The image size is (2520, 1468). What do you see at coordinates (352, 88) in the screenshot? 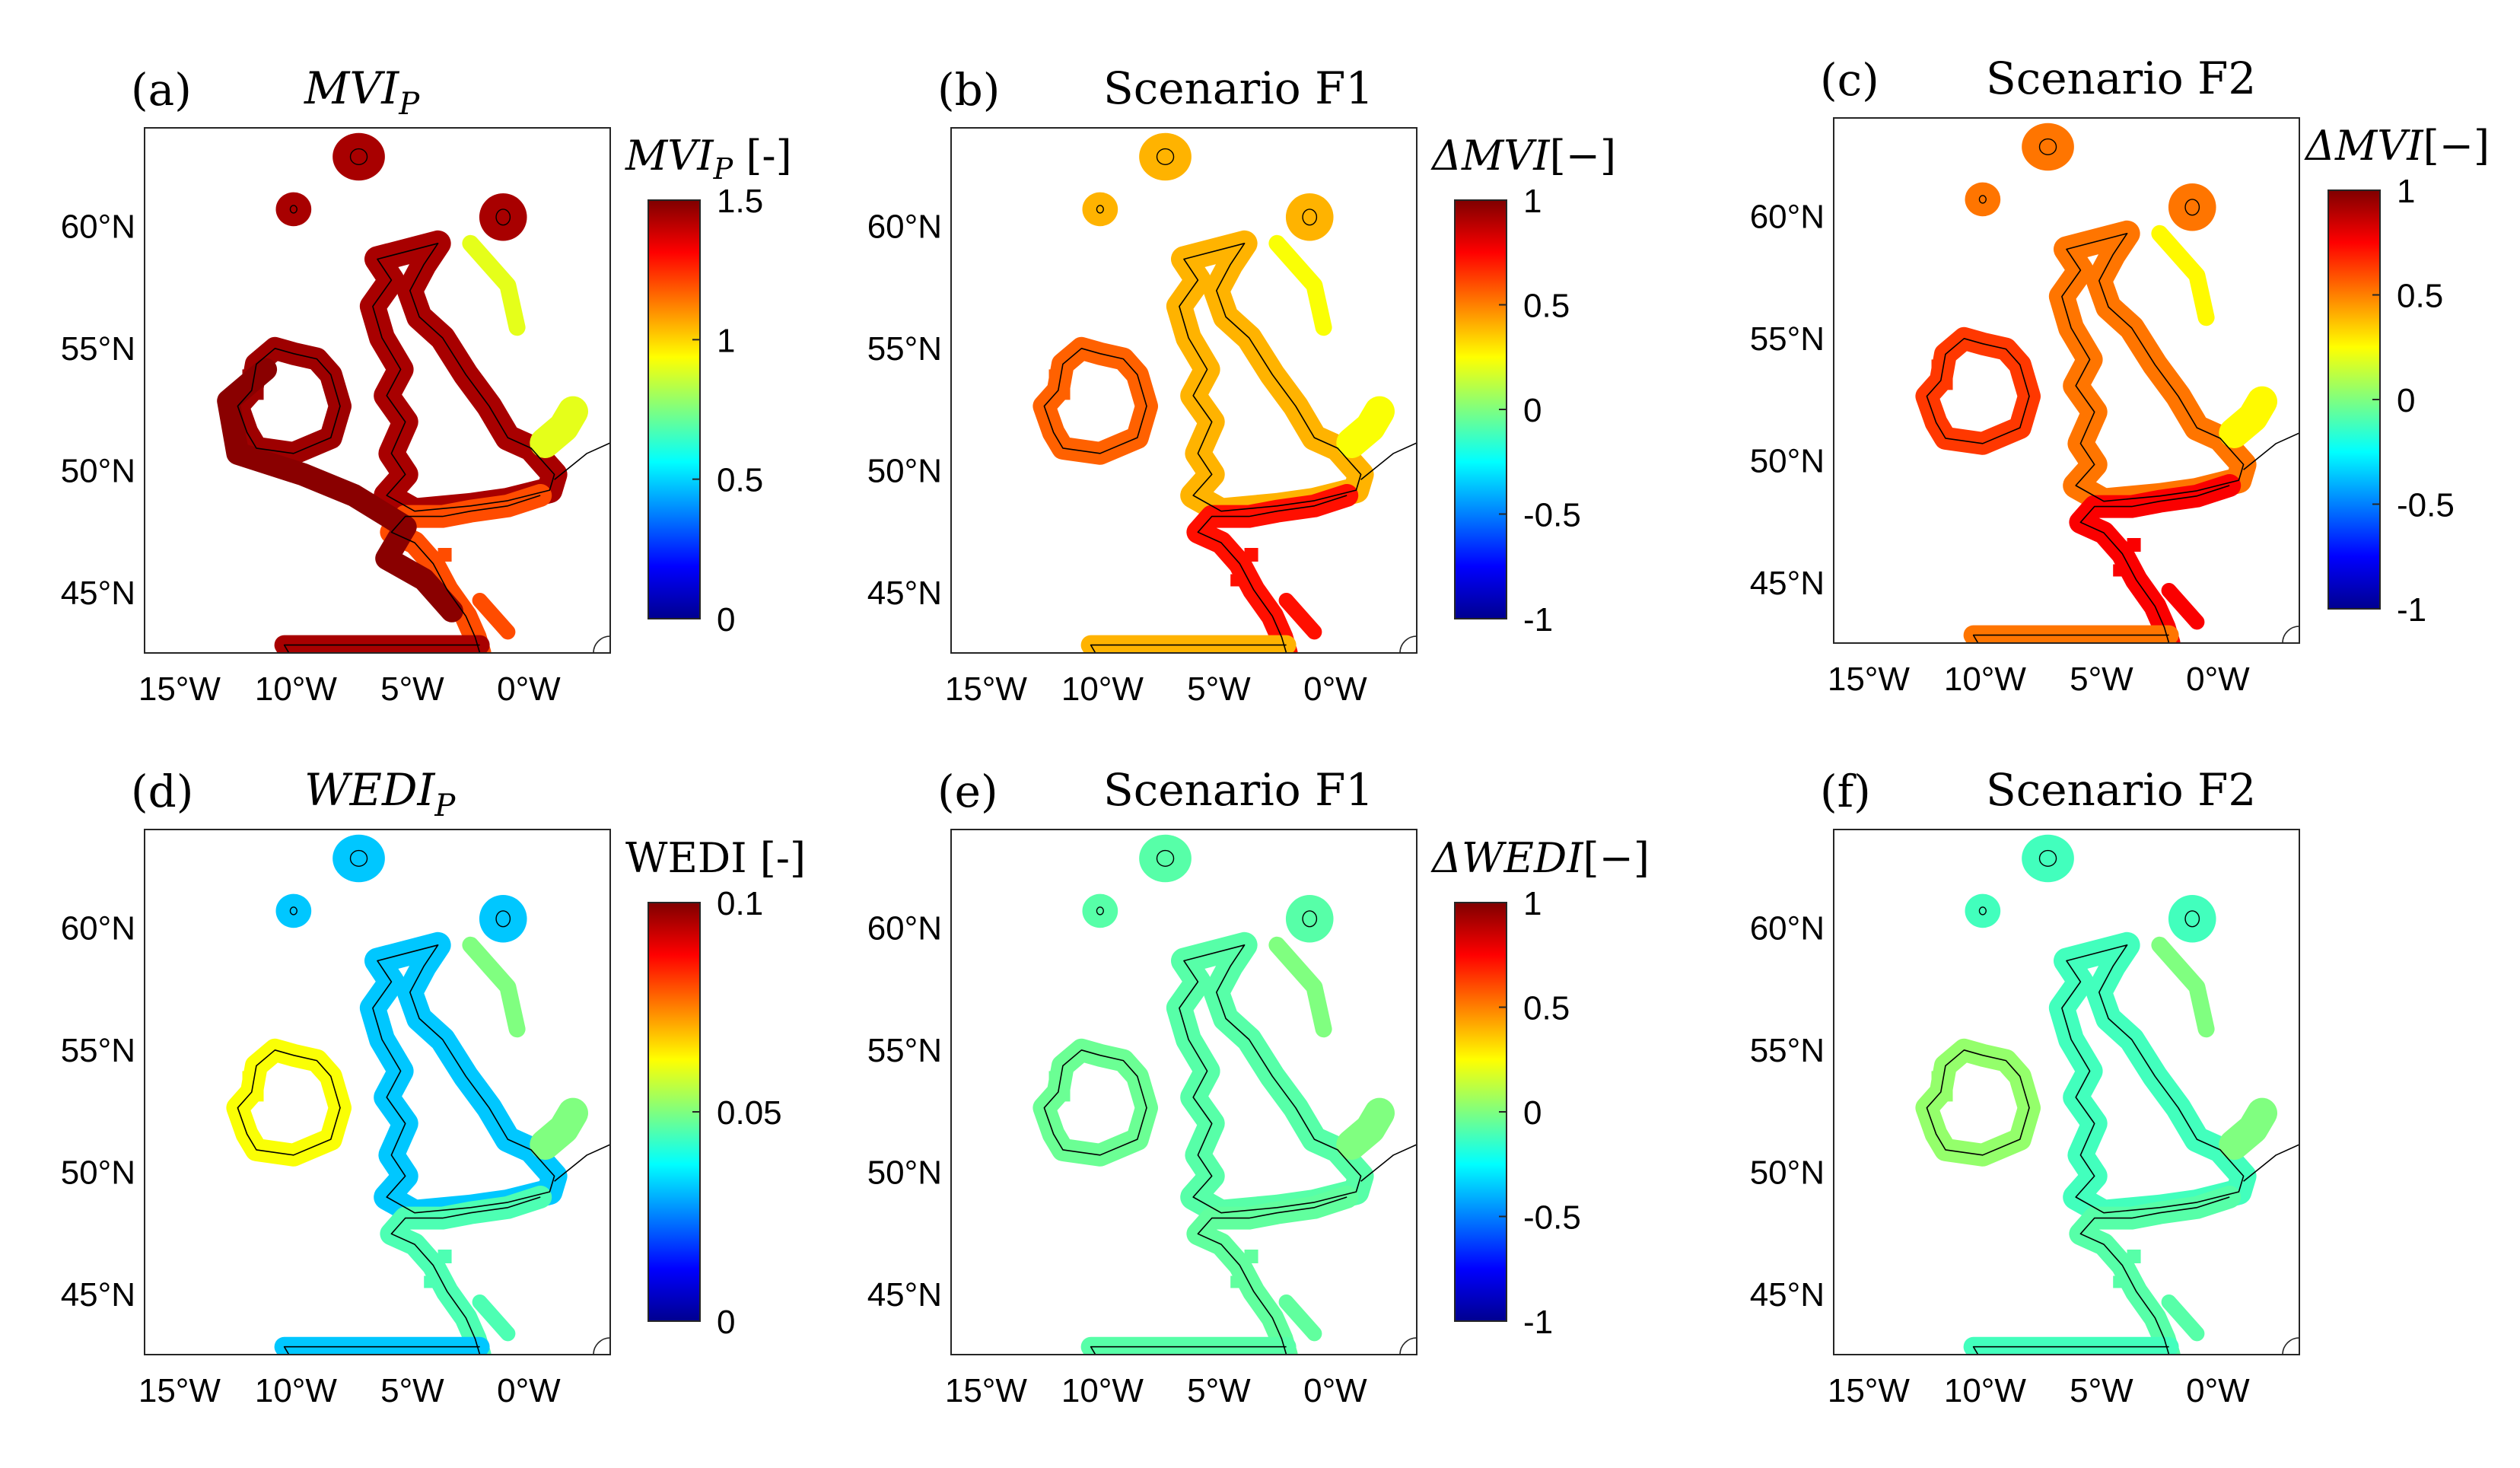
I see `panel-title-text: MVI` at bounding box center [352, 88].